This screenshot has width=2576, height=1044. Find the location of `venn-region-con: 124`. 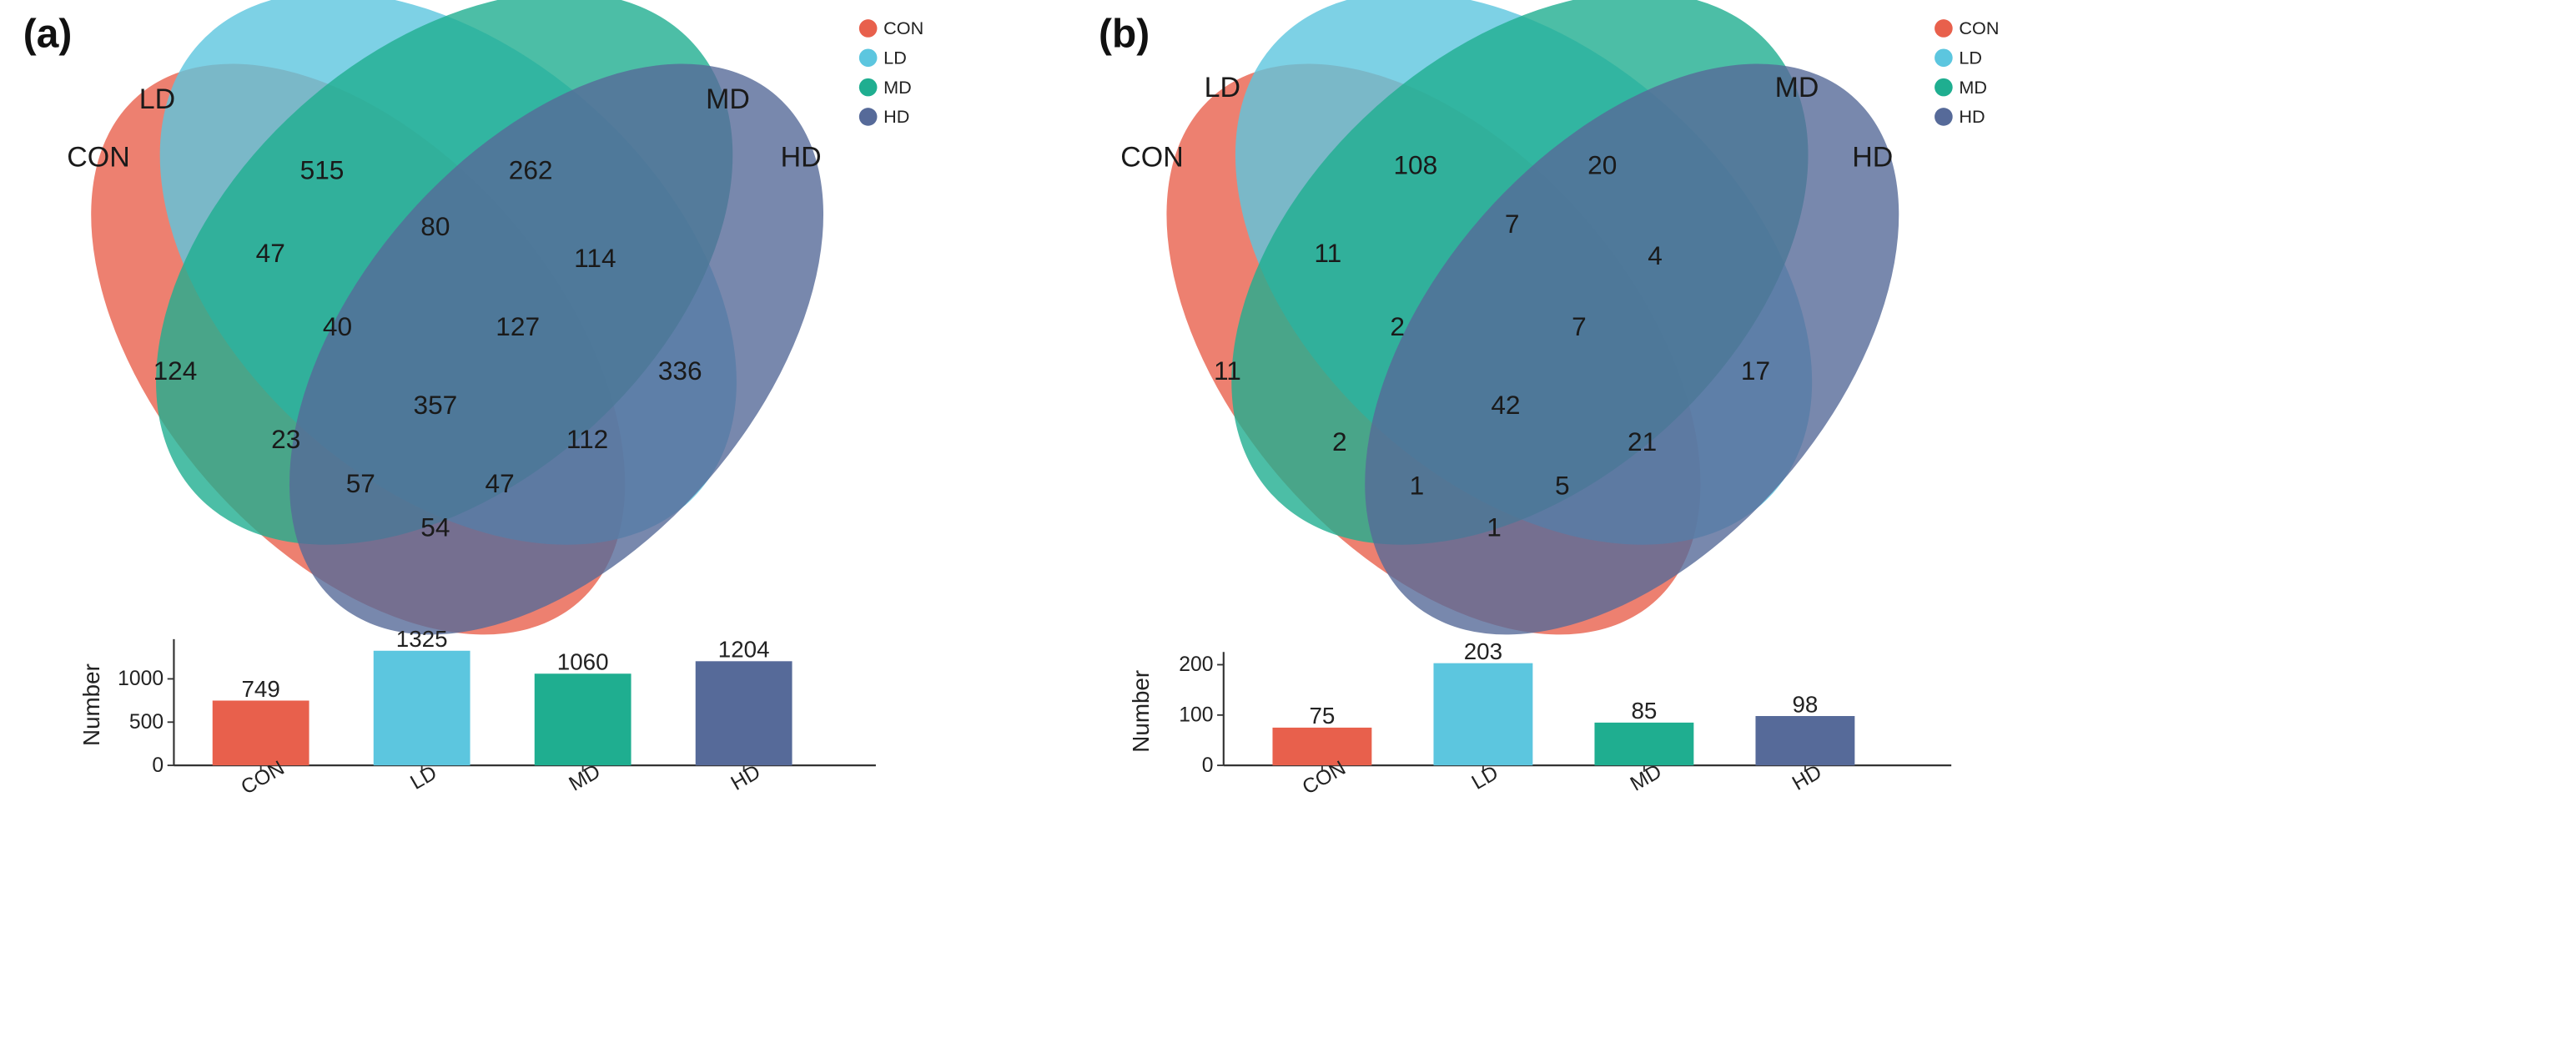

venn-region-con: 124 is located at coordinates (175, 371).